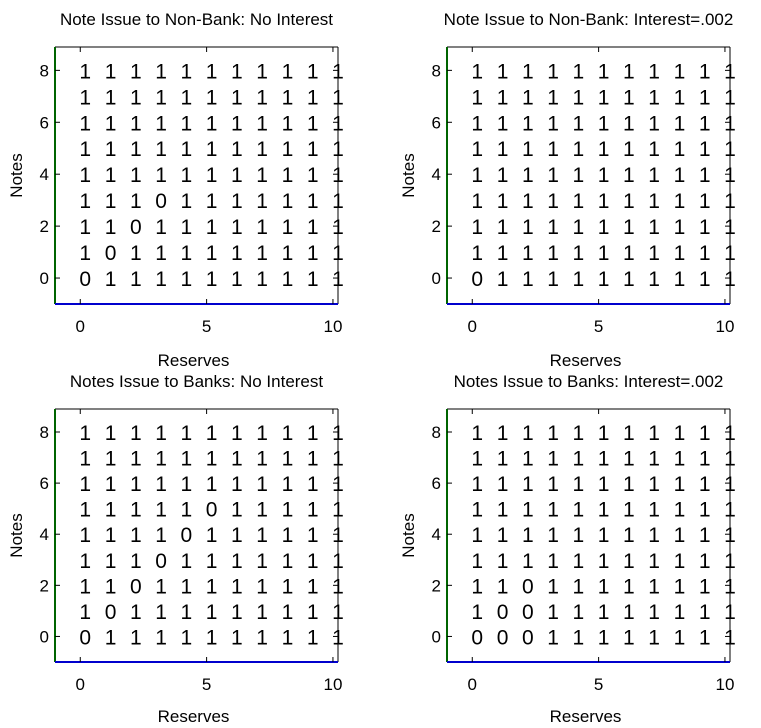 The height and width of the screenshot is (728, 761). Describe the element at coordinates (586, 360) in the screenshot. I see `x-axis-label: Reserves` at that location.